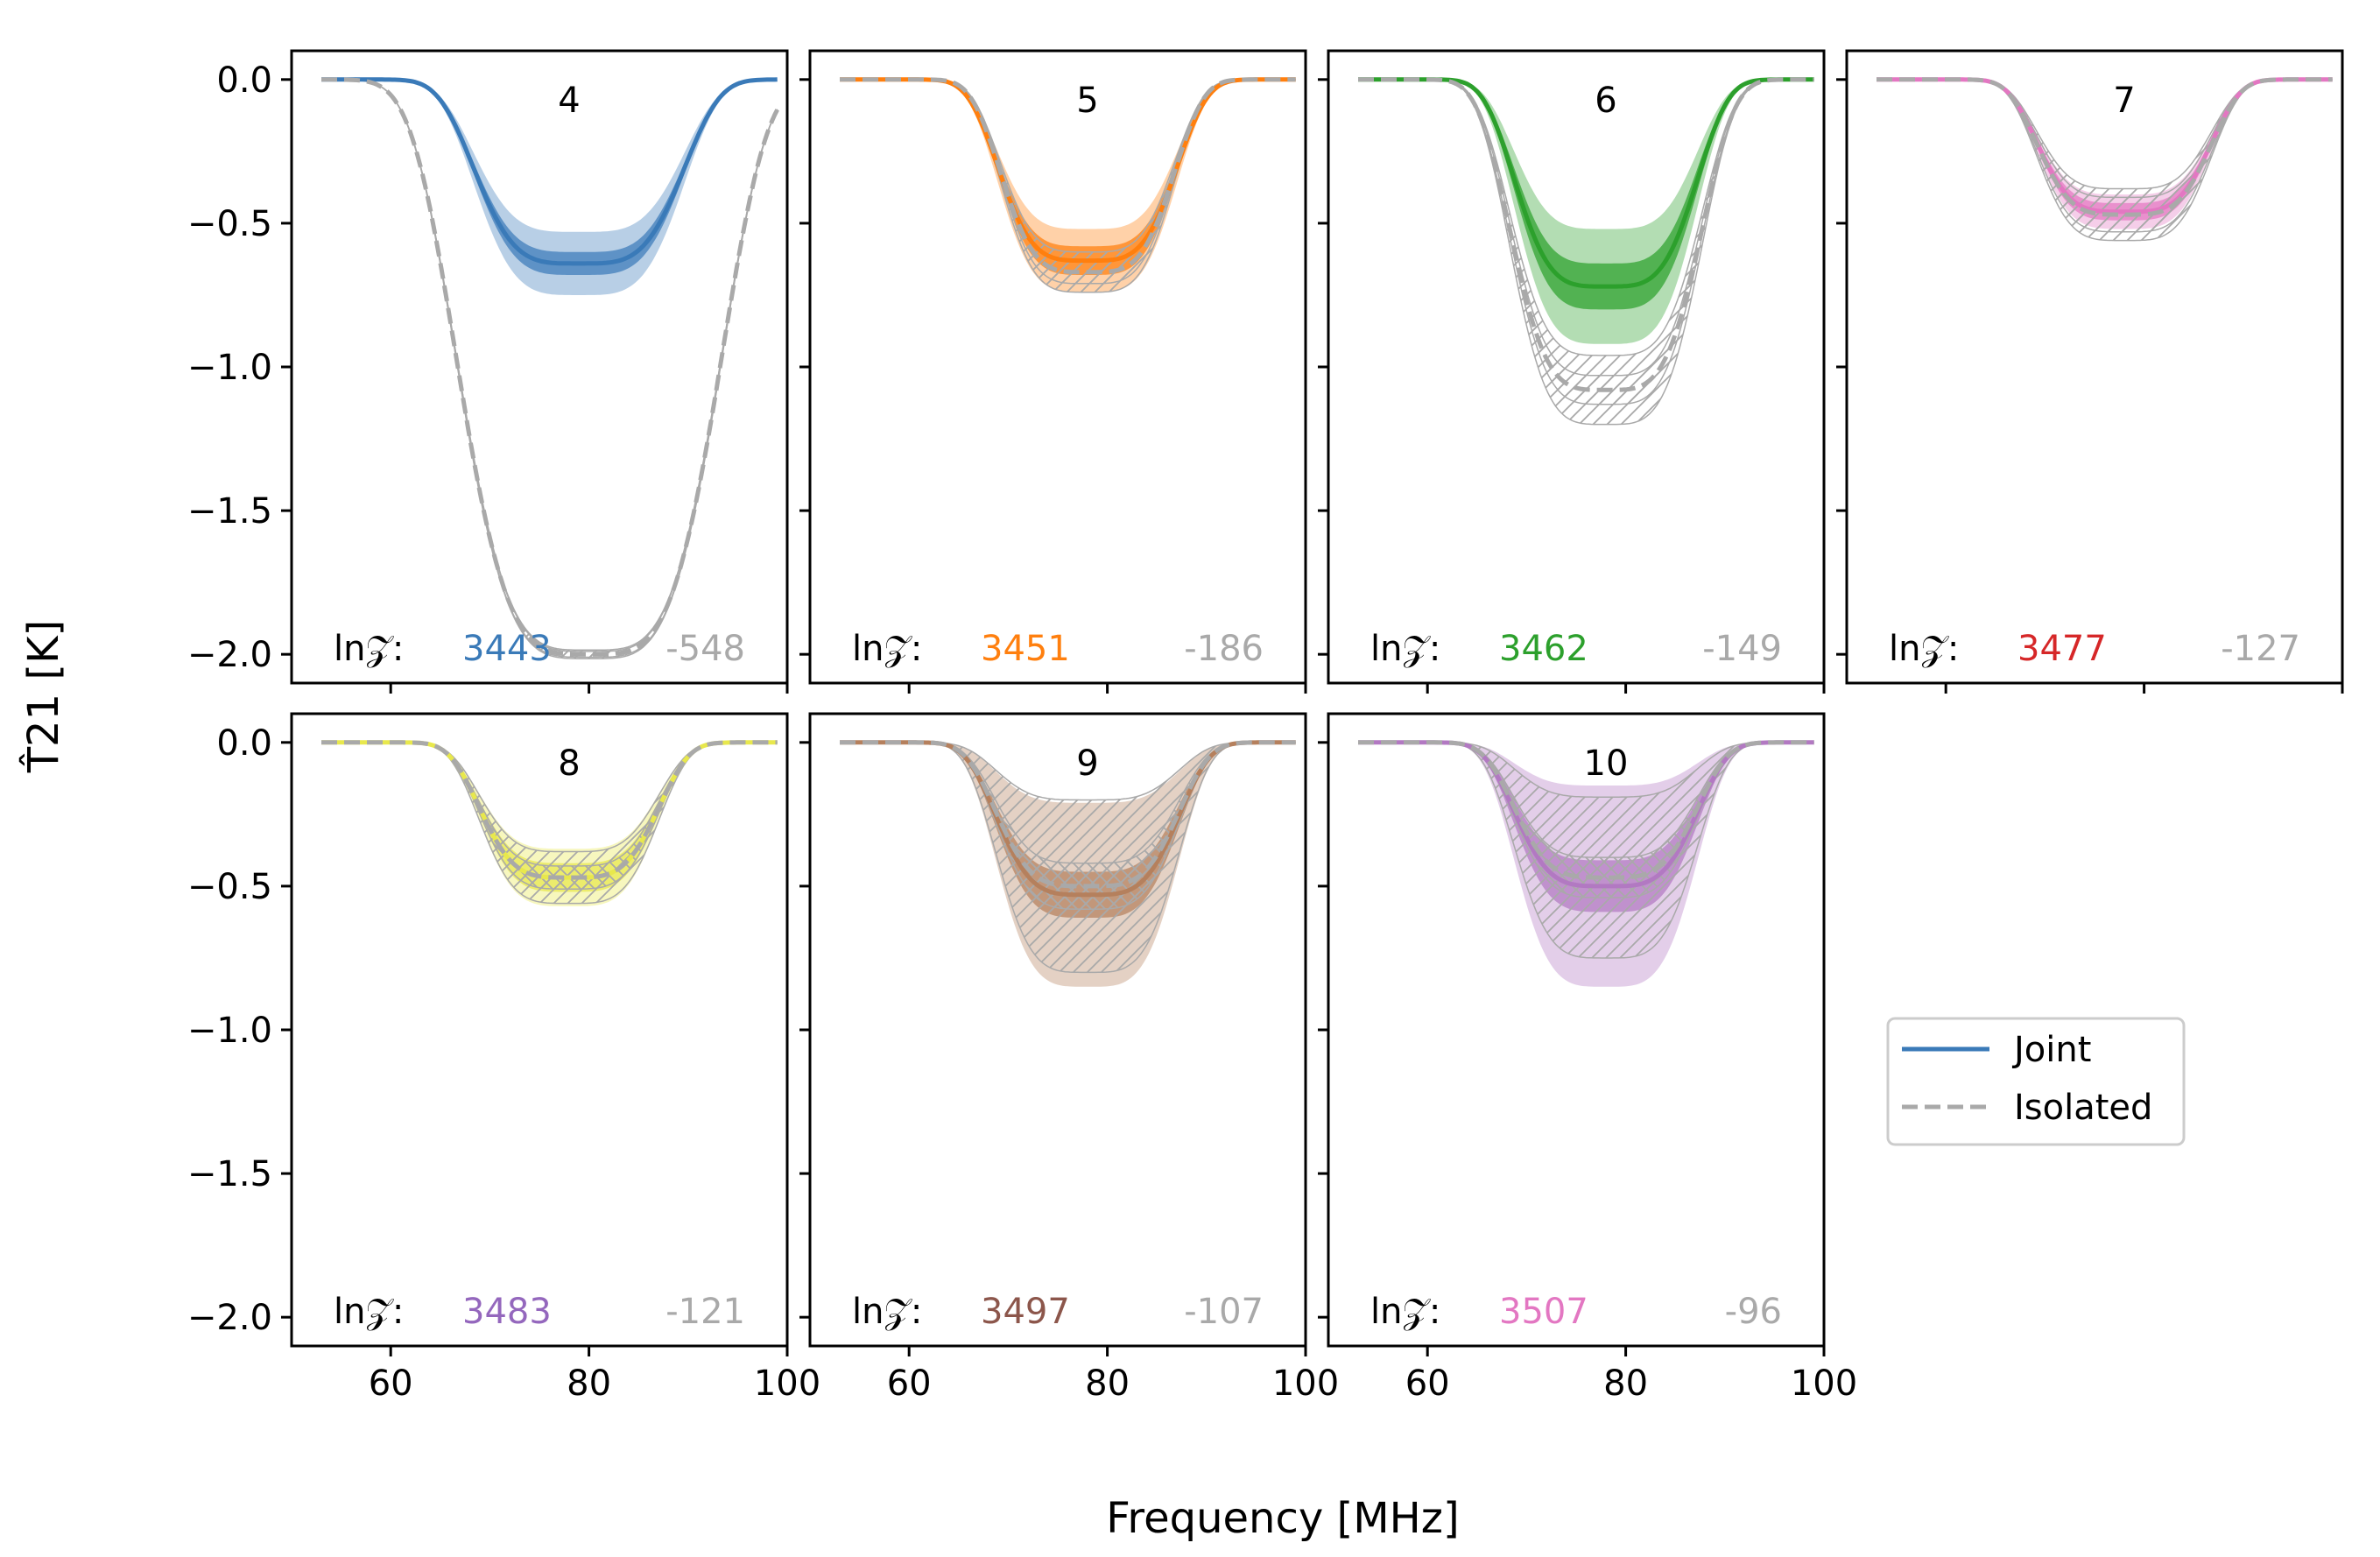 The height and width of the screenshot is (1557, 2380). What do you see at coordinates (2062, 649) in the screenshot?
I see `lnz-joint-value: 3477` at bounding box center [2062, 649].